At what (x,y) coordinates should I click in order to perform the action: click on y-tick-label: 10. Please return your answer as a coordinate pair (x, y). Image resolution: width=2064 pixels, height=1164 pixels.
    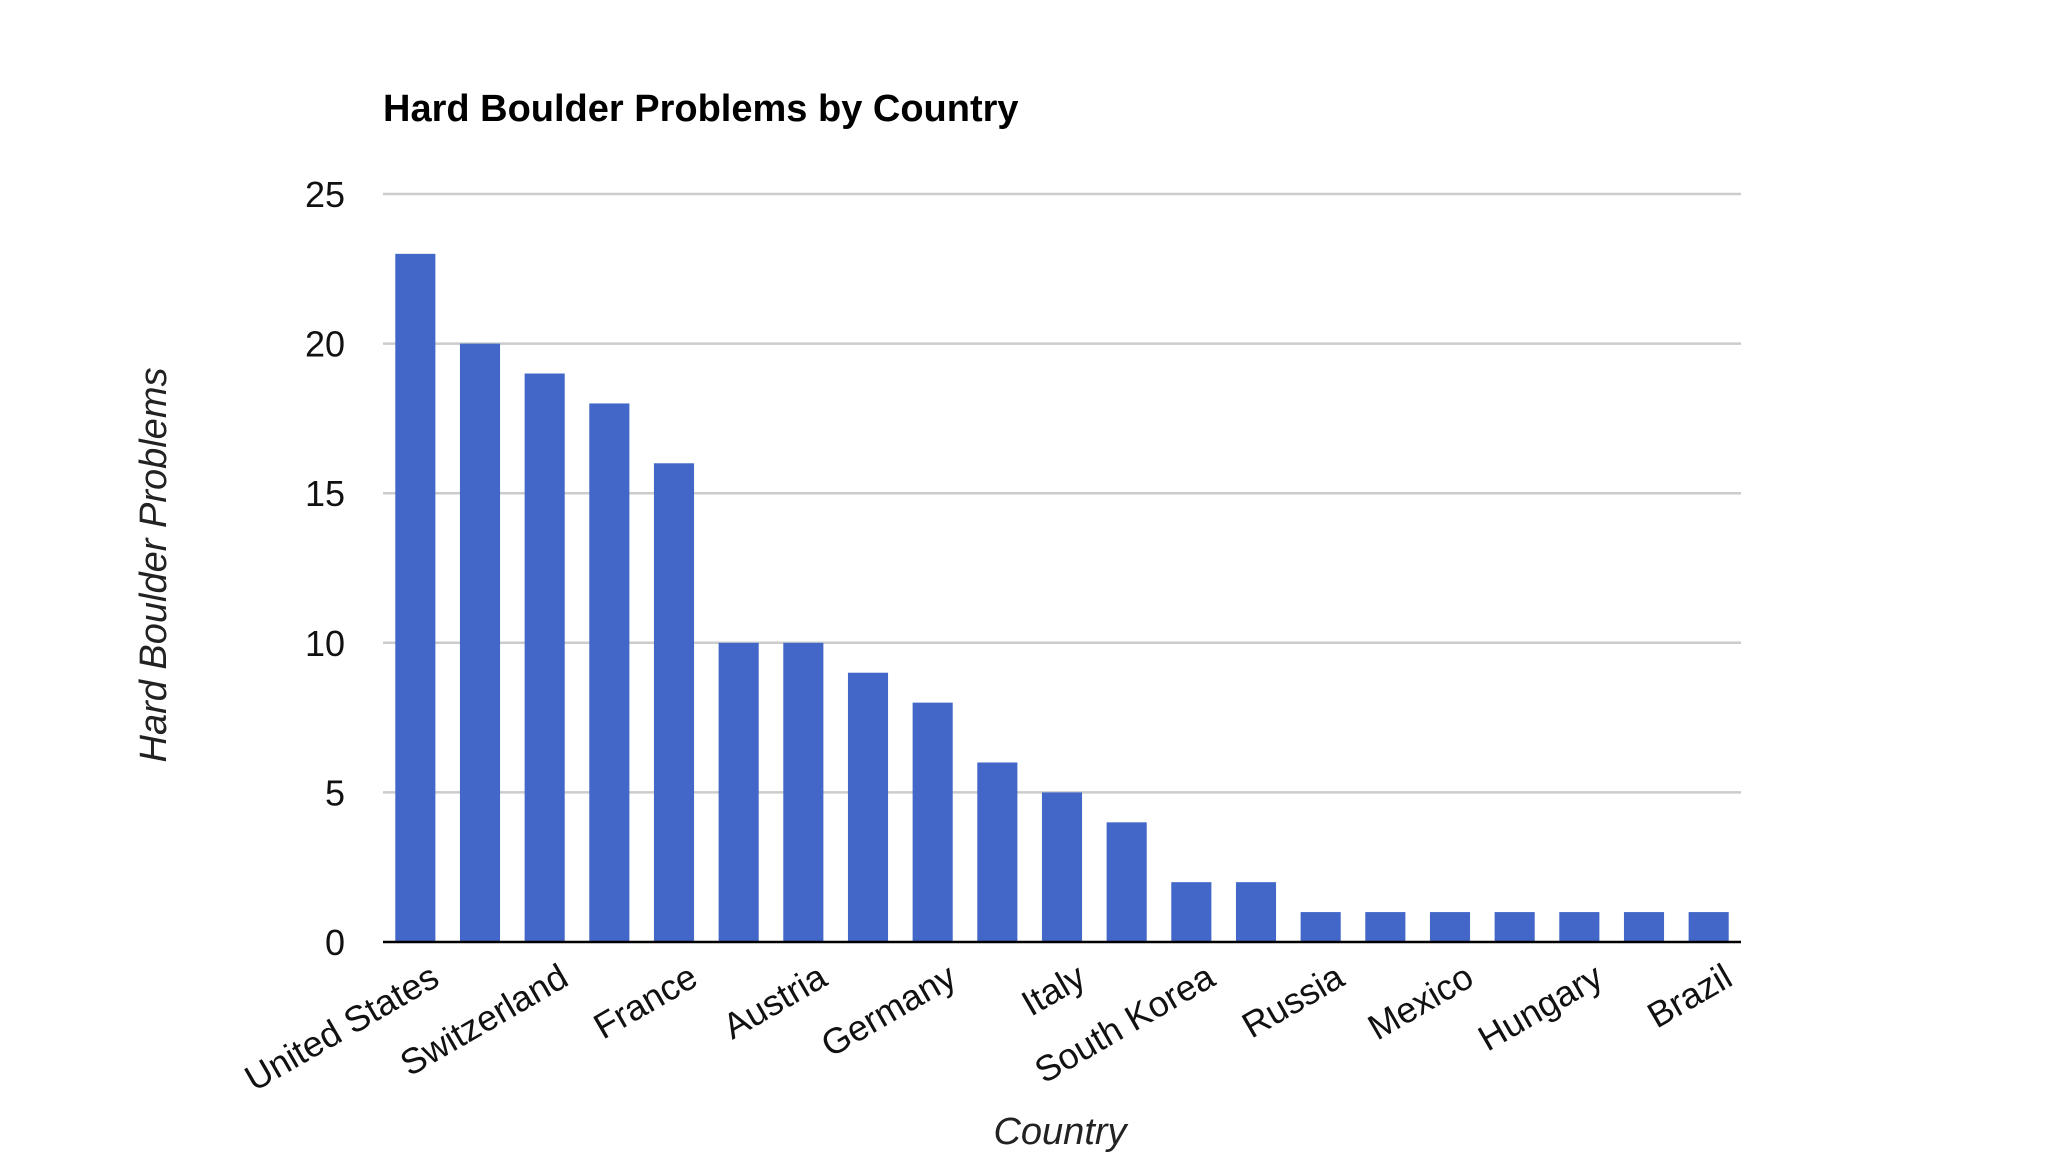
    Looking at the image, I should click on (325, 643).